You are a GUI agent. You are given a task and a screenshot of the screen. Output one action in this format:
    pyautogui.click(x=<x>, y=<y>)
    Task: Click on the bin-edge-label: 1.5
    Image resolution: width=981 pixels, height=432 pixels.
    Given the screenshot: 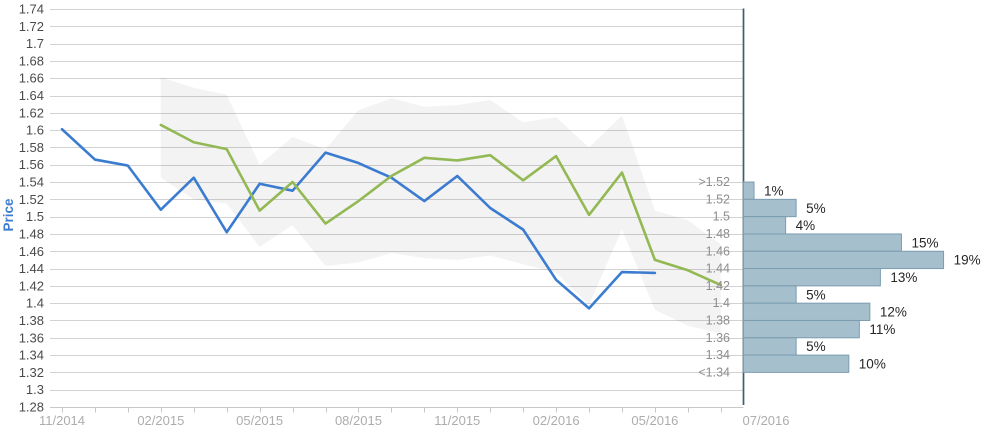 What is the action you would take?
    pyautogui.click(x=721, y=217)
    